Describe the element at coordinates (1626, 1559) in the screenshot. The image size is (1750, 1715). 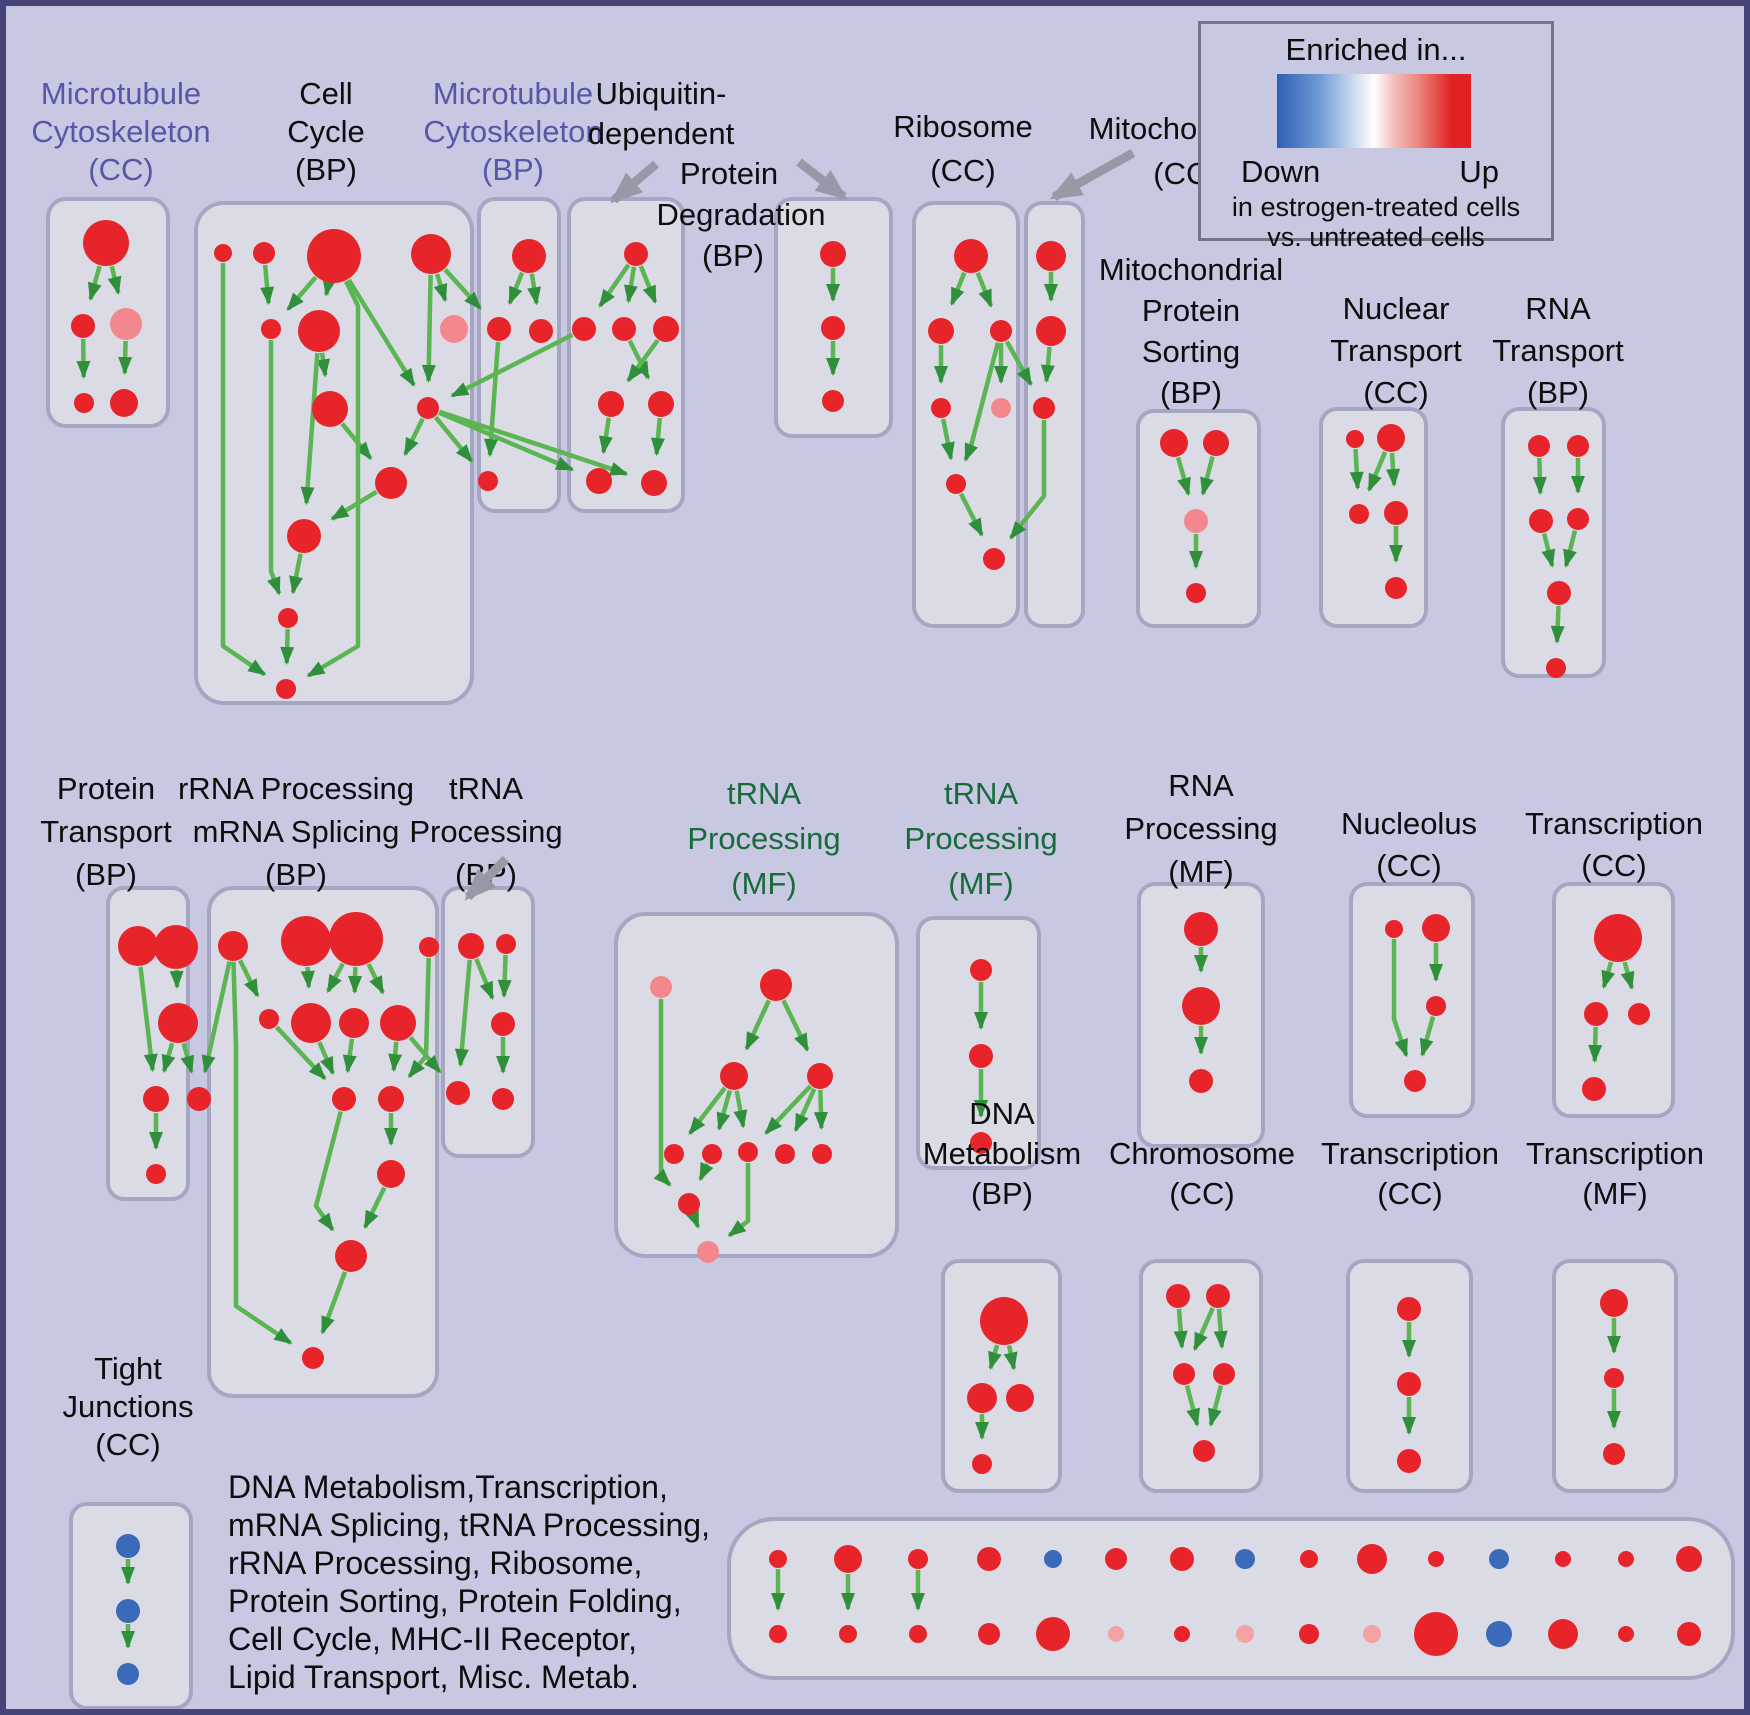
I see `go-term-node-misc-t13` at that location.